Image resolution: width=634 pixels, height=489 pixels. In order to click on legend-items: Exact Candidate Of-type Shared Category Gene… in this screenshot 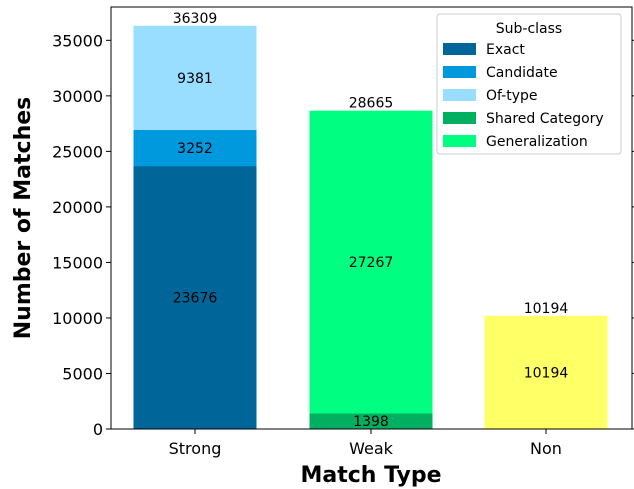, I will do `click(523, 96)`.